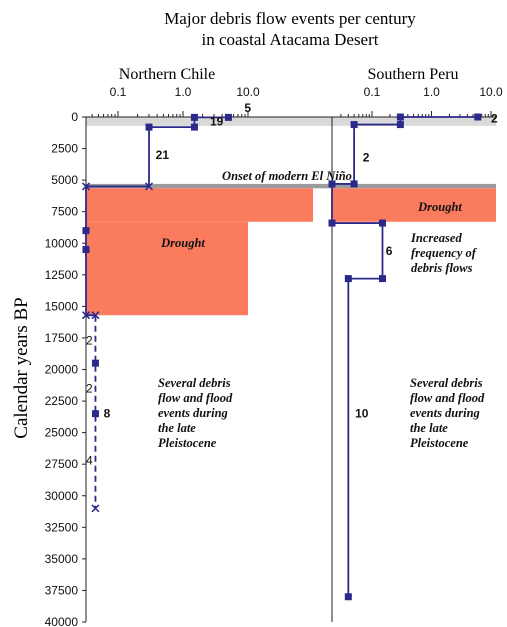 The height and width of the screenshot is (627, 507). Describe the element at coordinates (62, 243) in the screenshot. I see `y-tick-label-4: 10000` at that location.